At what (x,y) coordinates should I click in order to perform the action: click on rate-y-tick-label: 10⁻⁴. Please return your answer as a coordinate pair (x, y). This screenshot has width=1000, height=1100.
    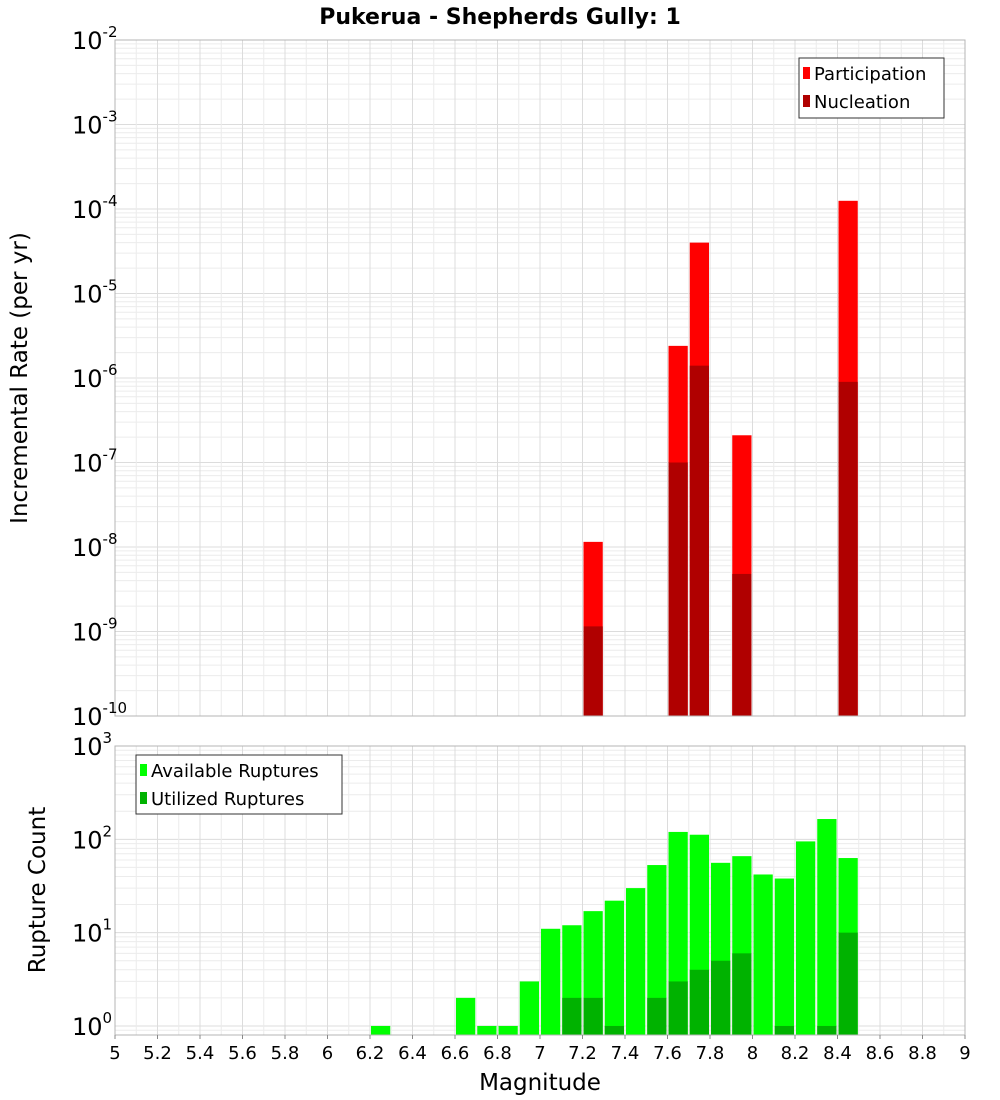
    Looking at the image, I should click on (95, 208).